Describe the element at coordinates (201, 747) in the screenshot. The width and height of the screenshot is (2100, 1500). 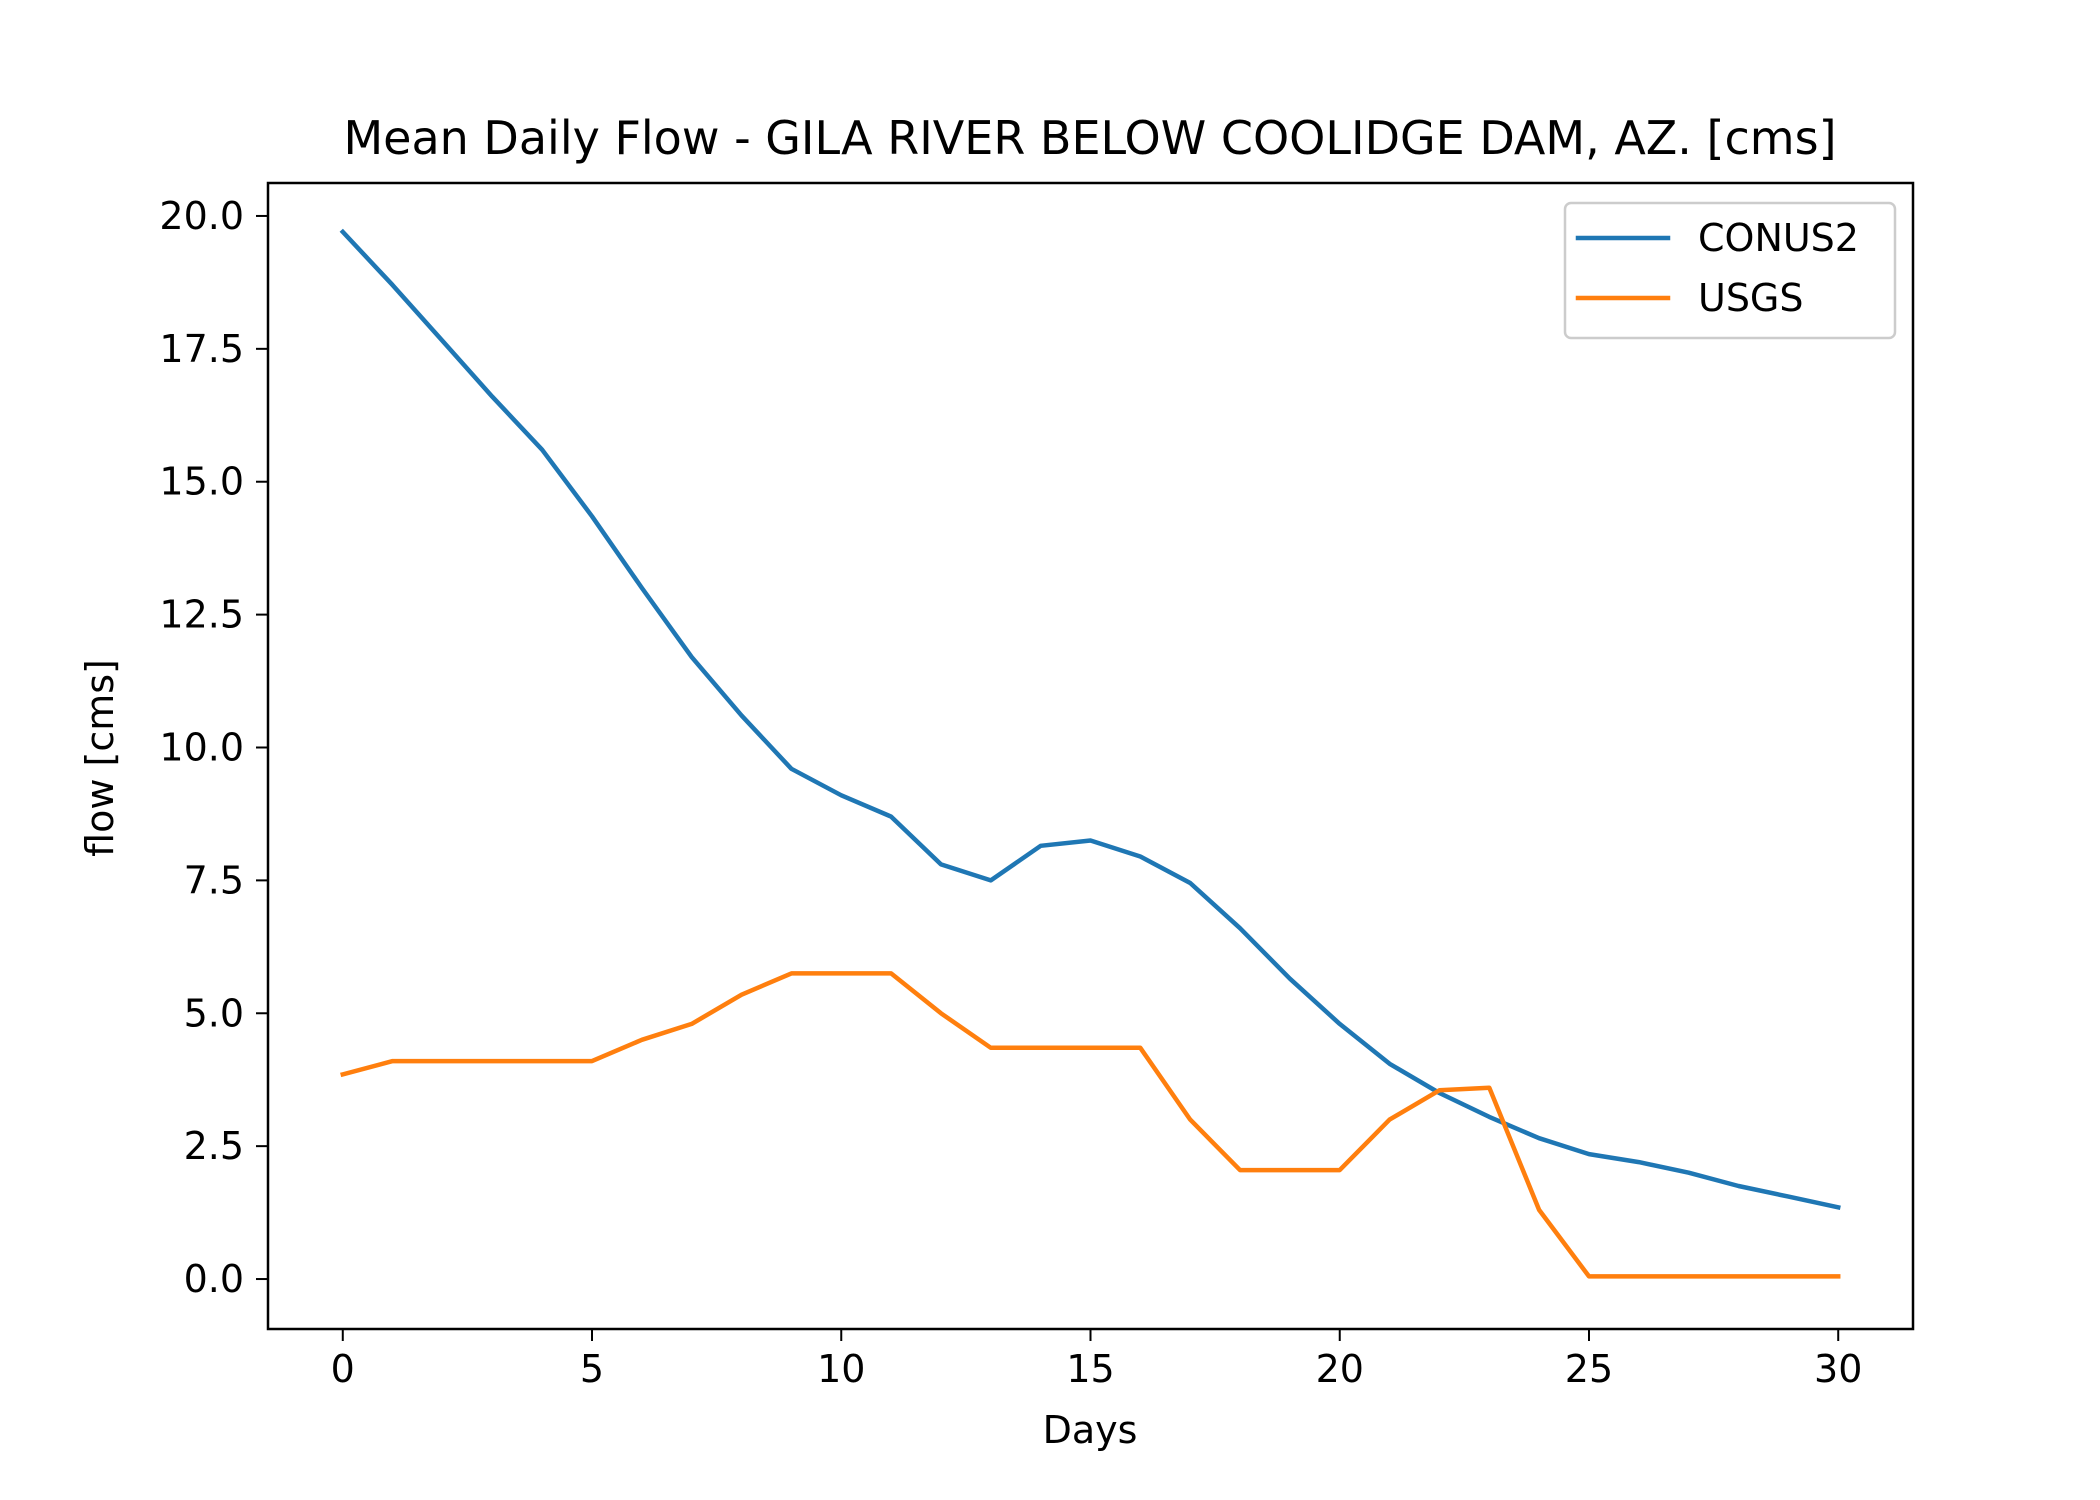
I see `y-tick-label: 10.0` at that location.